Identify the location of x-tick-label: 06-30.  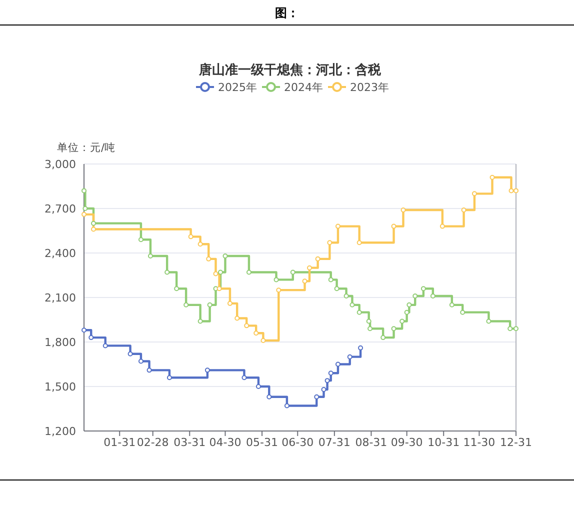
(298, 442).